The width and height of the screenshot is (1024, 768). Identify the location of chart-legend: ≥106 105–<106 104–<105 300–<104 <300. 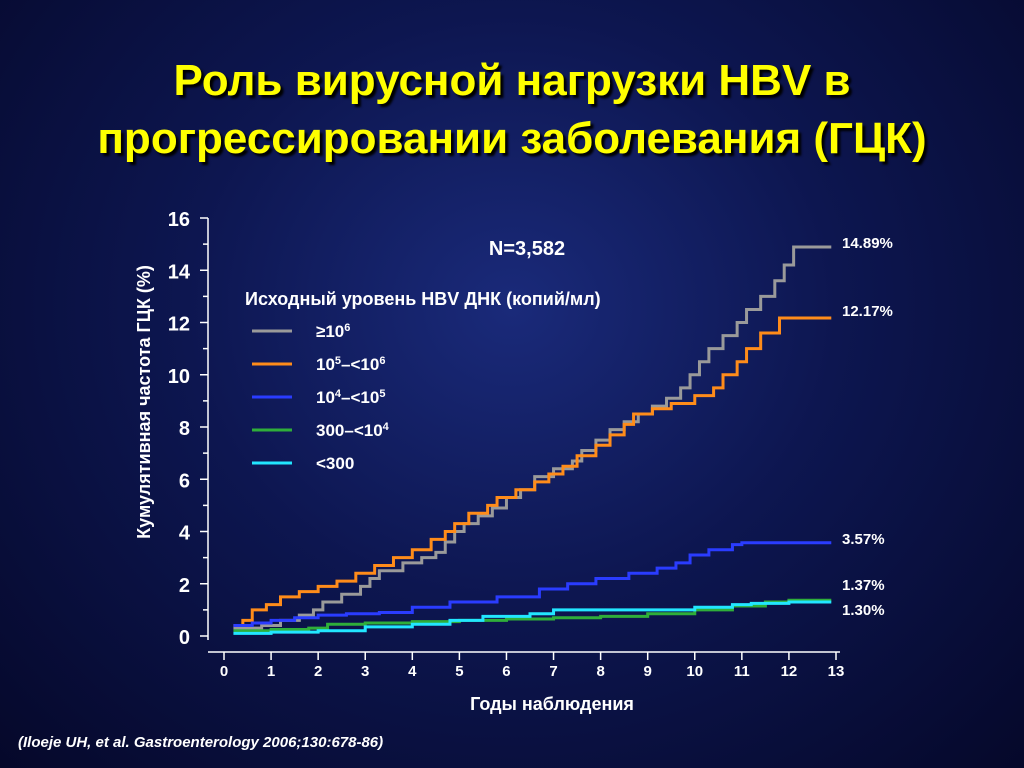
(321, 397).